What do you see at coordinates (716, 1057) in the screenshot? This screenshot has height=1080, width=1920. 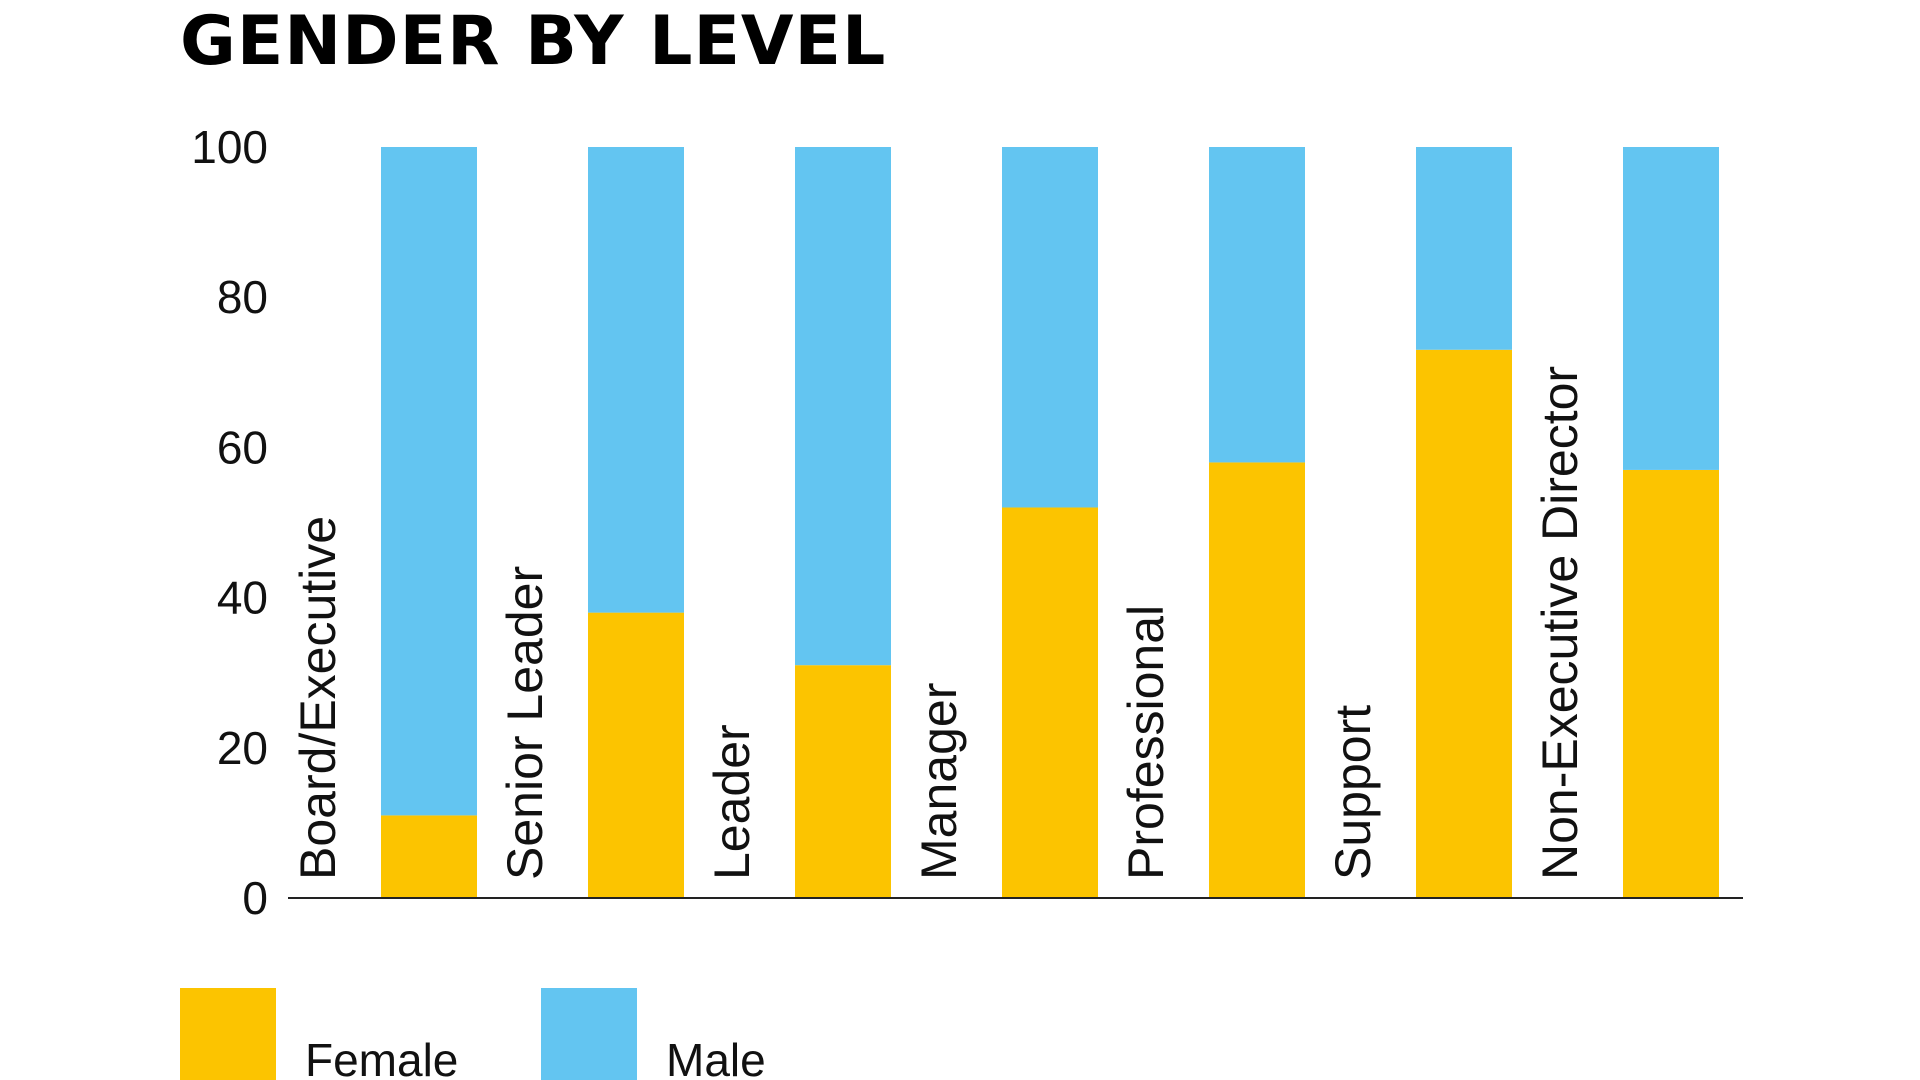 I see `legend-label-male: Male` at bounding box center [716, 1057].